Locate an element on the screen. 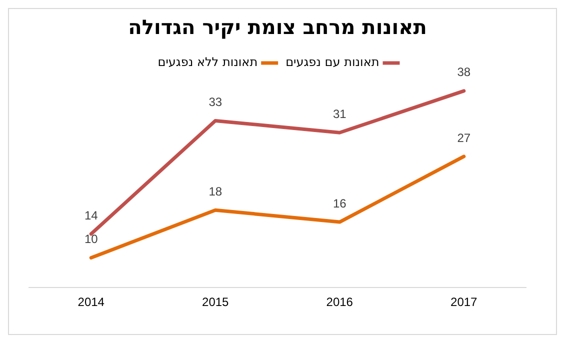 This screenshot has height=343, width=565. data-label: 14 is located at coordinates (91, 215).